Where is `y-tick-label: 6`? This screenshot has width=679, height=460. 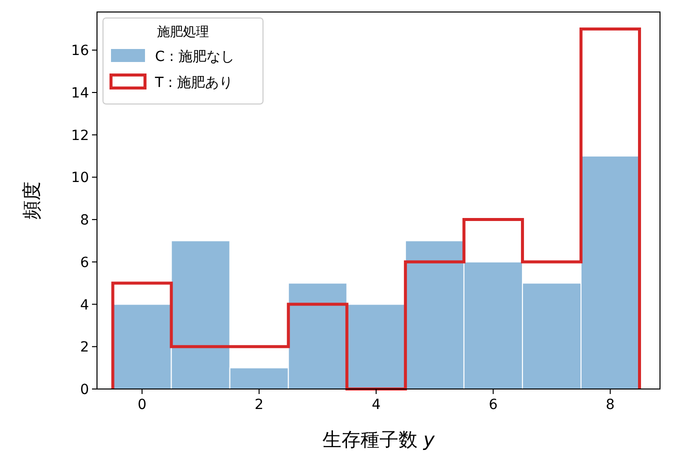 y-tick-label: 6 is located at coordinates (85, 262).